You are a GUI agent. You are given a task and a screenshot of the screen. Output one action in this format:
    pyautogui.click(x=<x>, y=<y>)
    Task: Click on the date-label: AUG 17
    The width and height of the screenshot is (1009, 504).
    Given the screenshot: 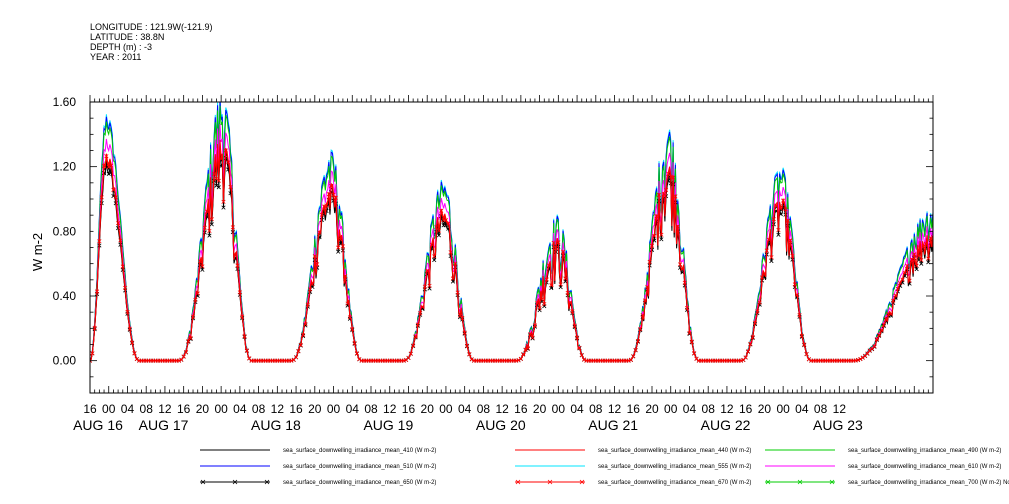 What is the action you would take?
    pyautogui.click(x=164, y=425)
    